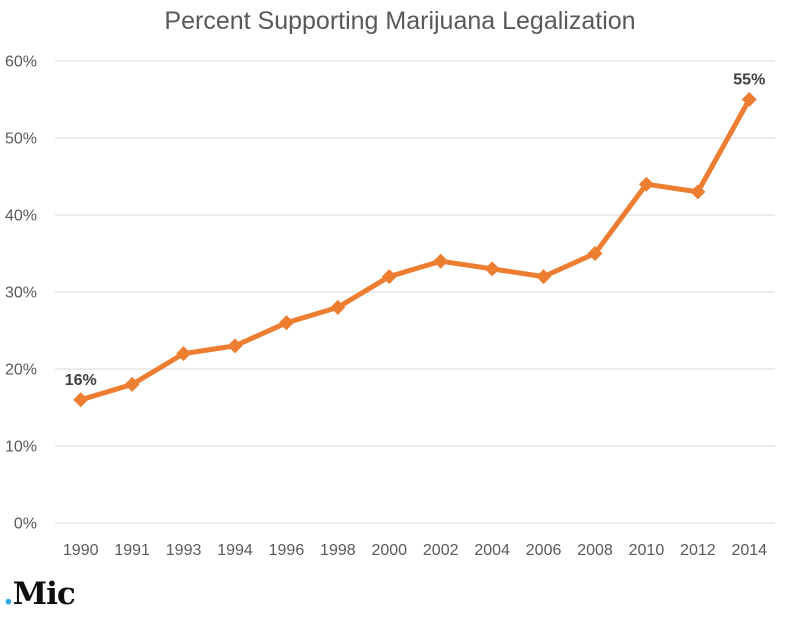  What do you see at coordinates (25, 524) in the screenshot?
I see `y-axis-tick-label: 0%` at bounding box center [25, 524].